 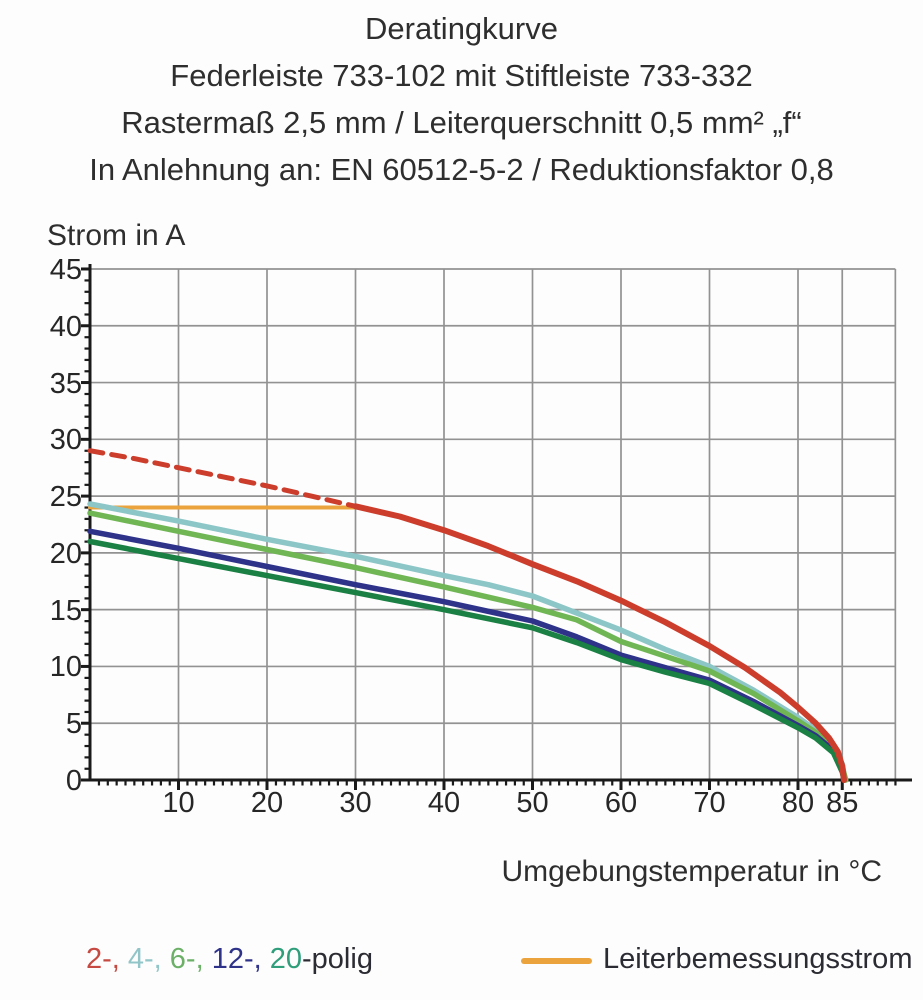 I want to click on legend-pole-label: 12-,, so click(x=232, y=959).